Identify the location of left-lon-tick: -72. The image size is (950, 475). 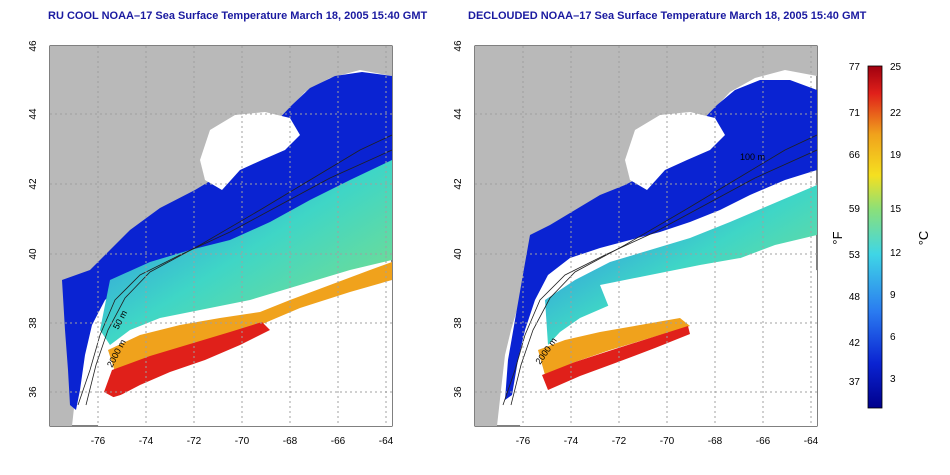
(194, 441).